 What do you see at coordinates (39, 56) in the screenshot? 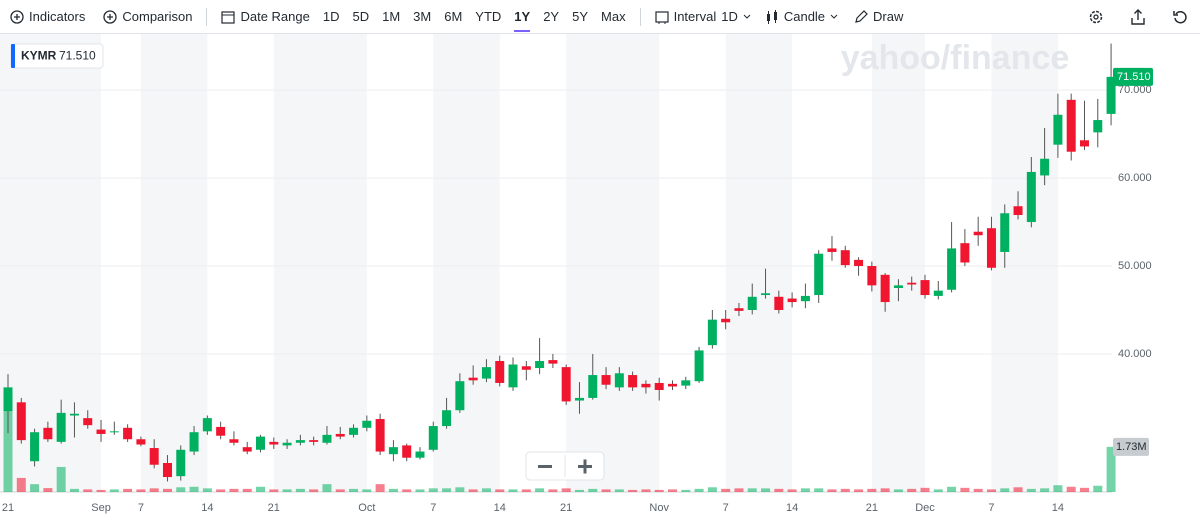
I see `legend-symbol: KYMR` at bounding box center [39, 56].